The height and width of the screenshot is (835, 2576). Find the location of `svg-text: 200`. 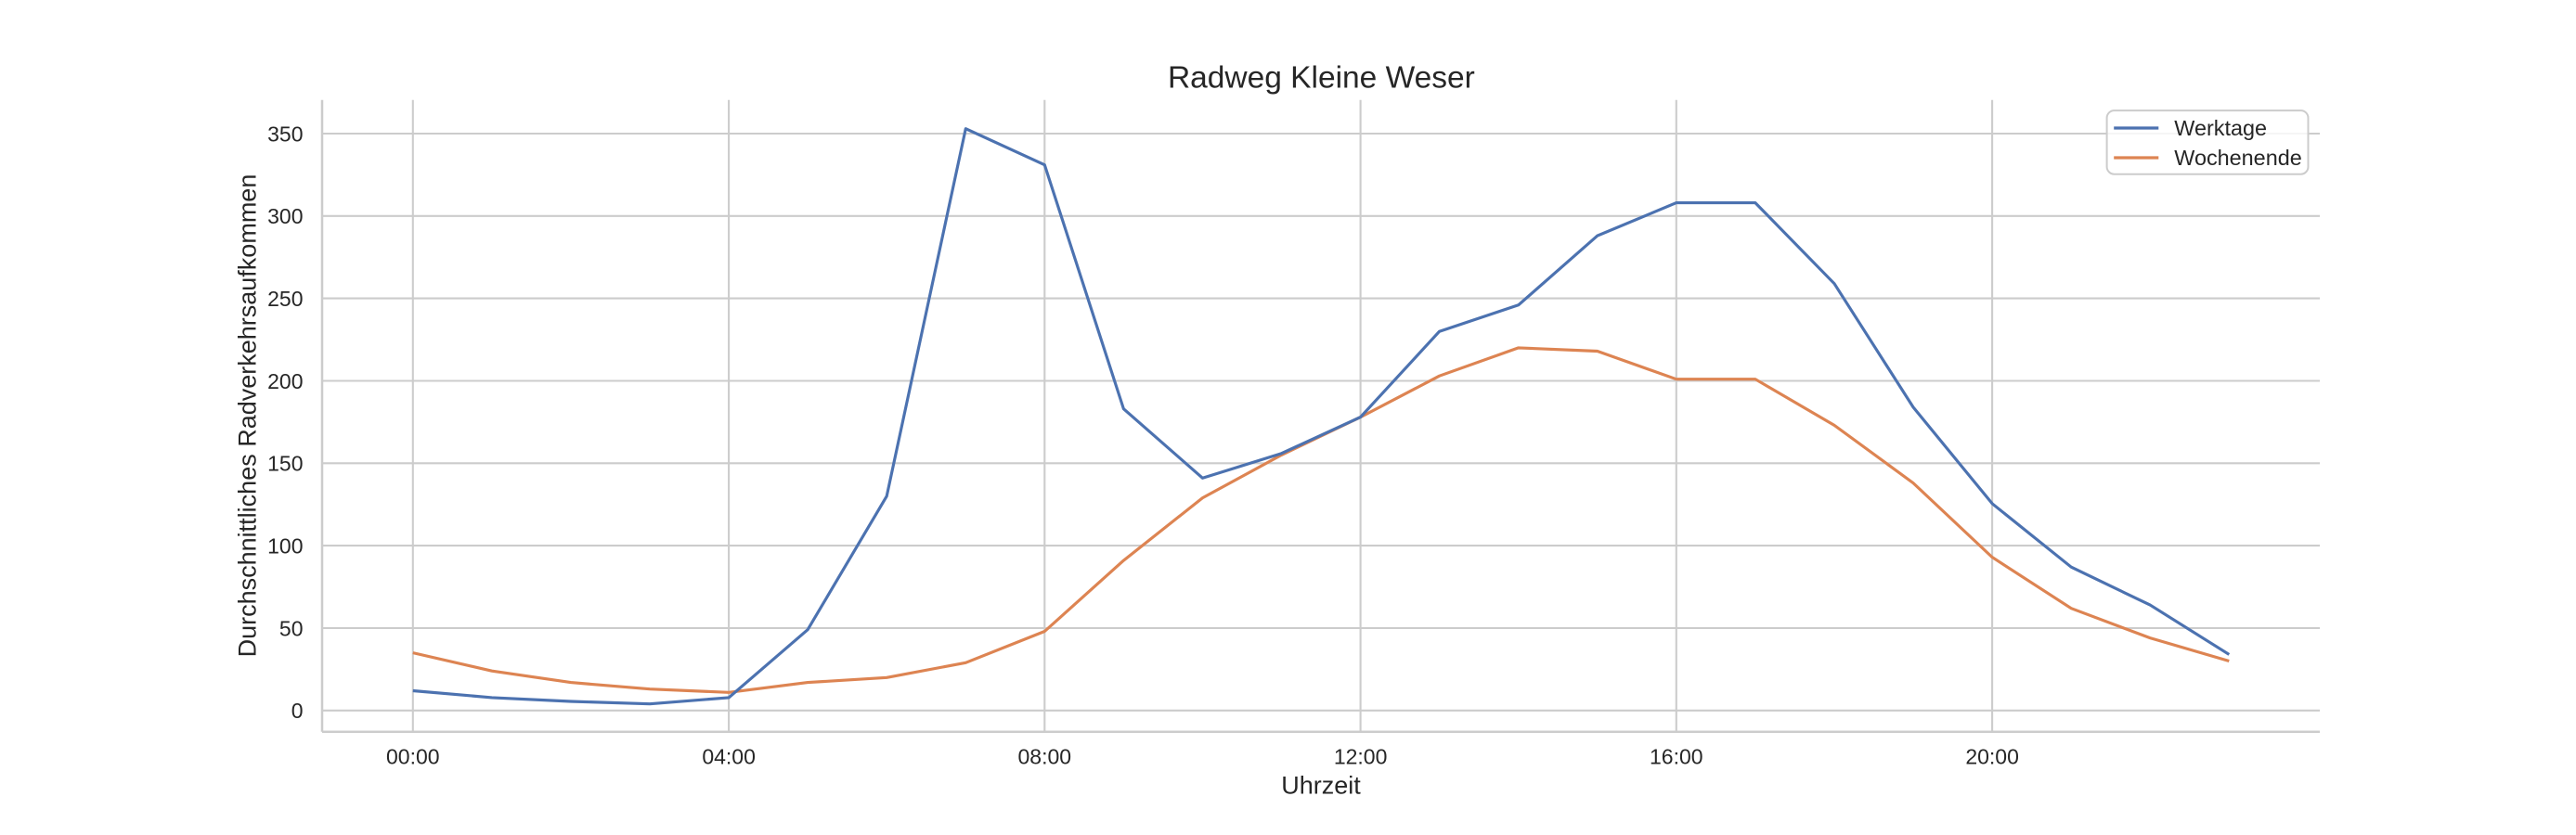

svg-text: 200 is located at coordinates (285, 381).